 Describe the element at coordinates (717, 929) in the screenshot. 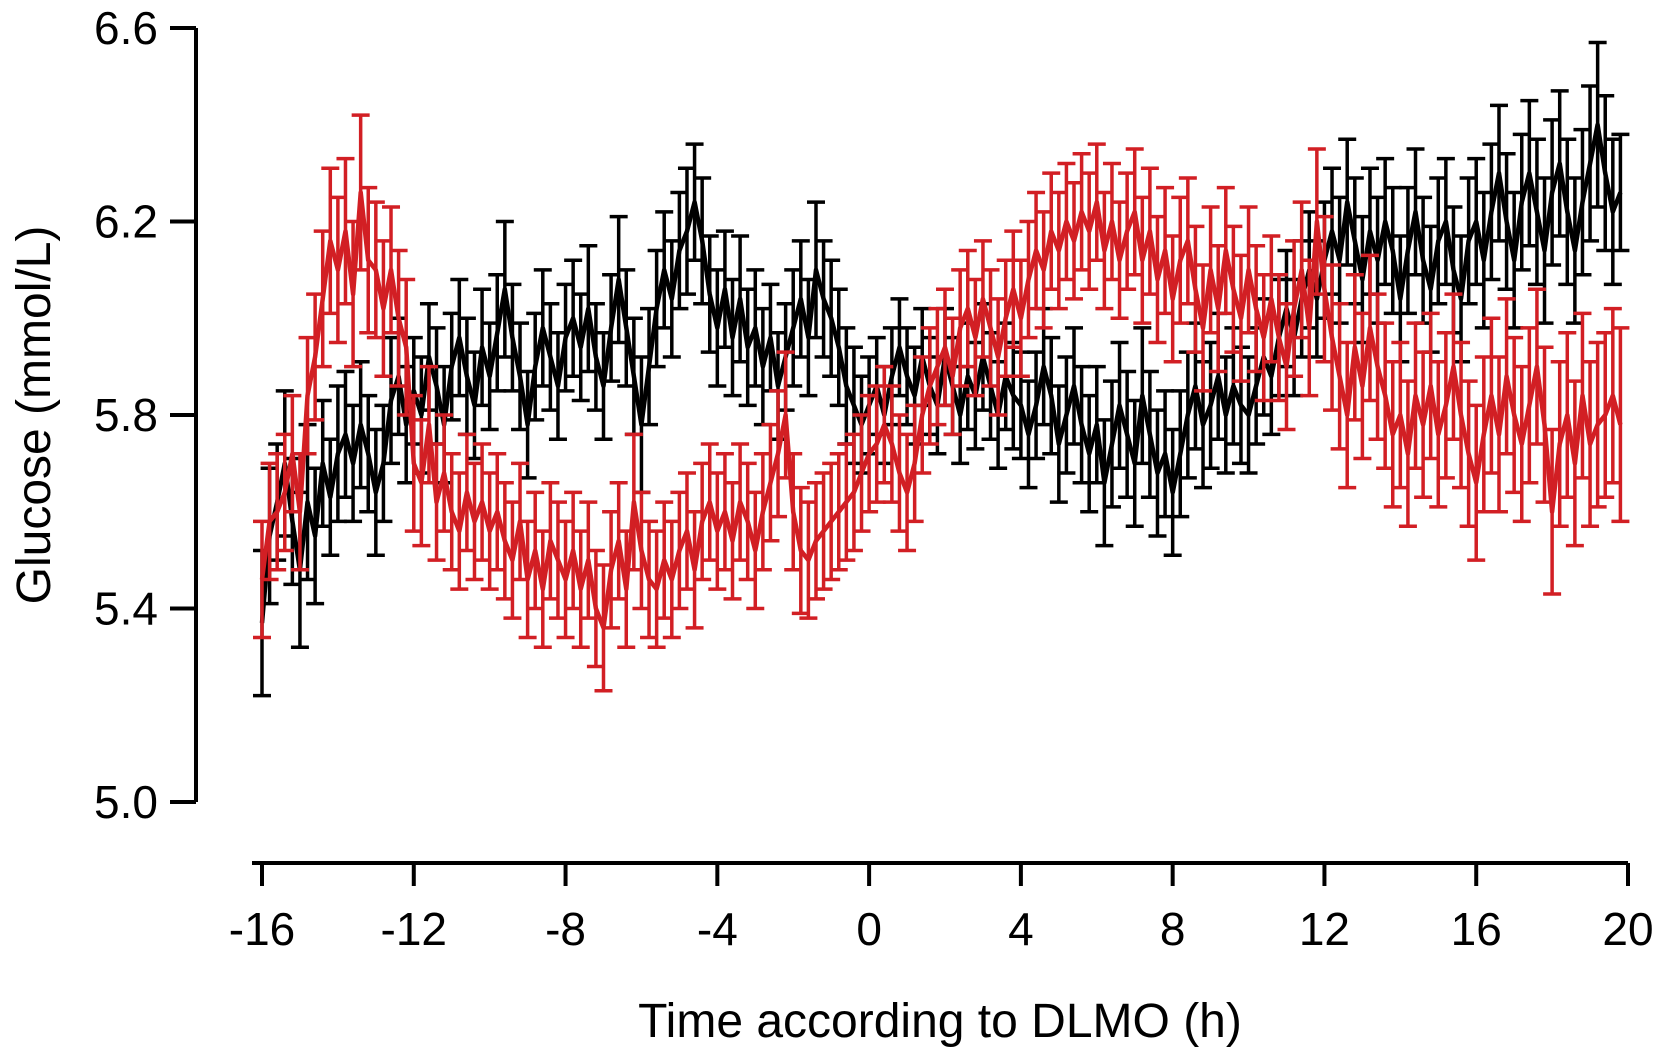

I see `x-tick-label: -4` at that location.